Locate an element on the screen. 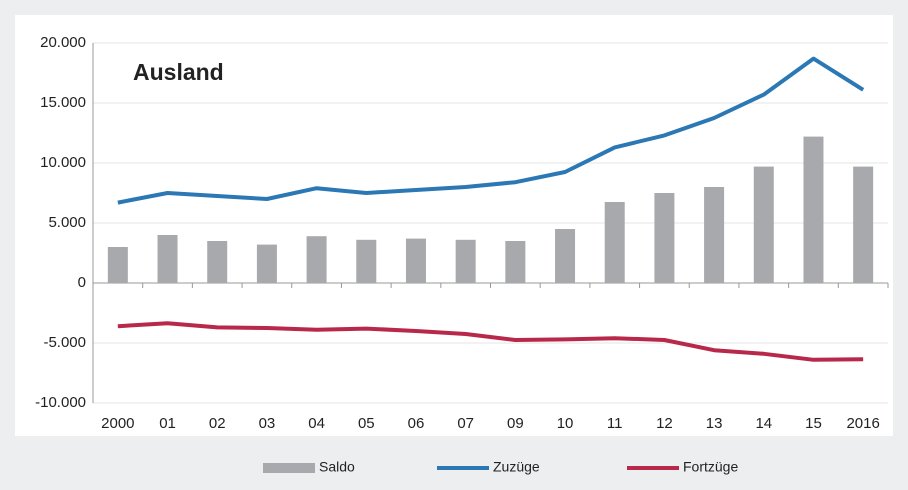 This screenshot has width=908, height=490. legend-label: Zuzüge is located at coordinates (516, 467).